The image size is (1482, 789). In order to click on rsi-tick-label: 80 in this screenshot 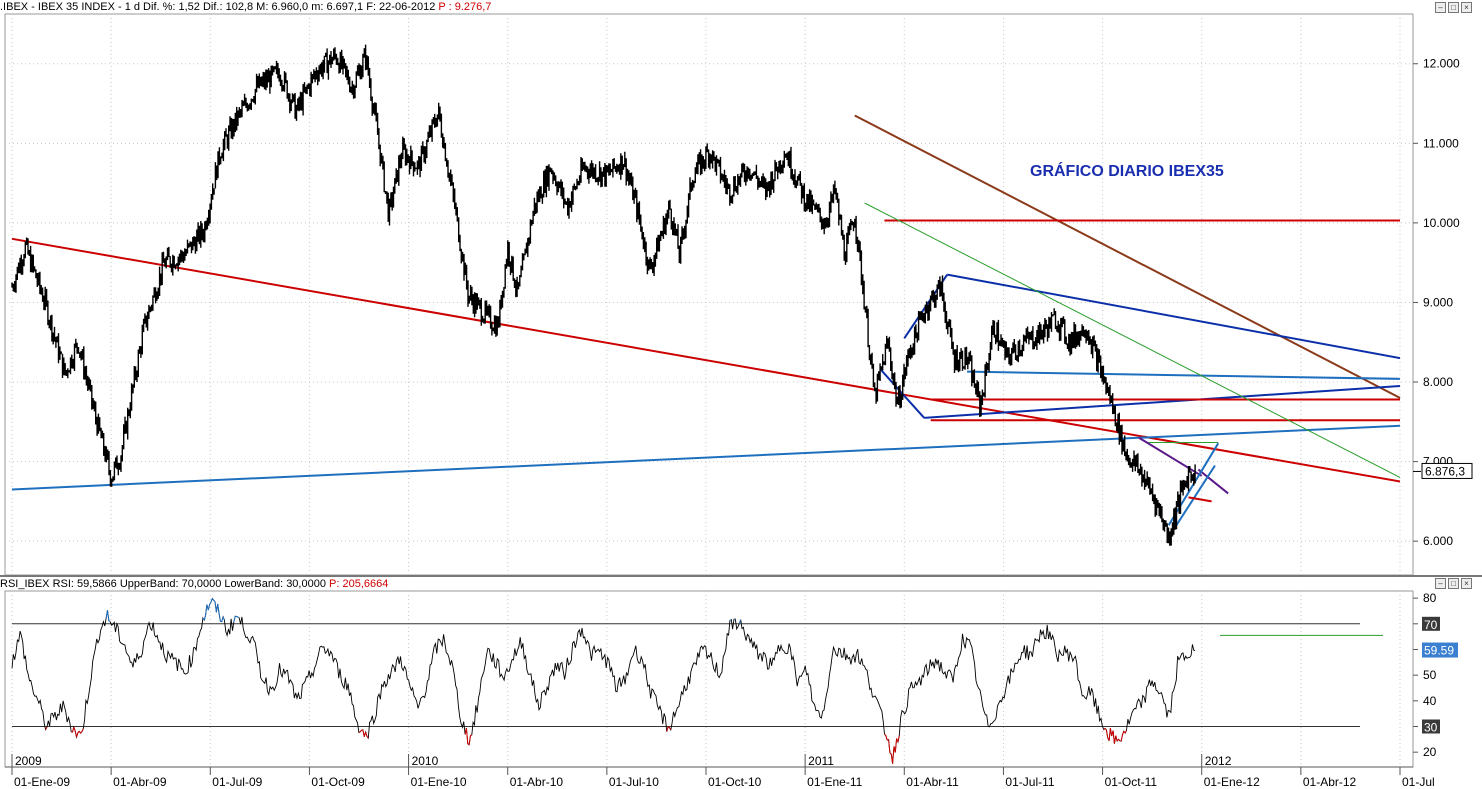, I will do `click(1430, 598)`.